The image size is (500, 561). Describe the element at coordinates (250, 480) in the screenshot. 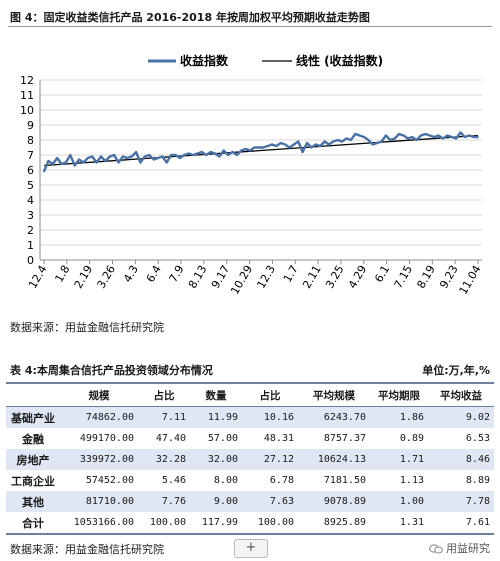

I see `table-row: 工商企业 57452.00 5.46 8.00 6.78 7181.50 1.13 8.89` at that location.